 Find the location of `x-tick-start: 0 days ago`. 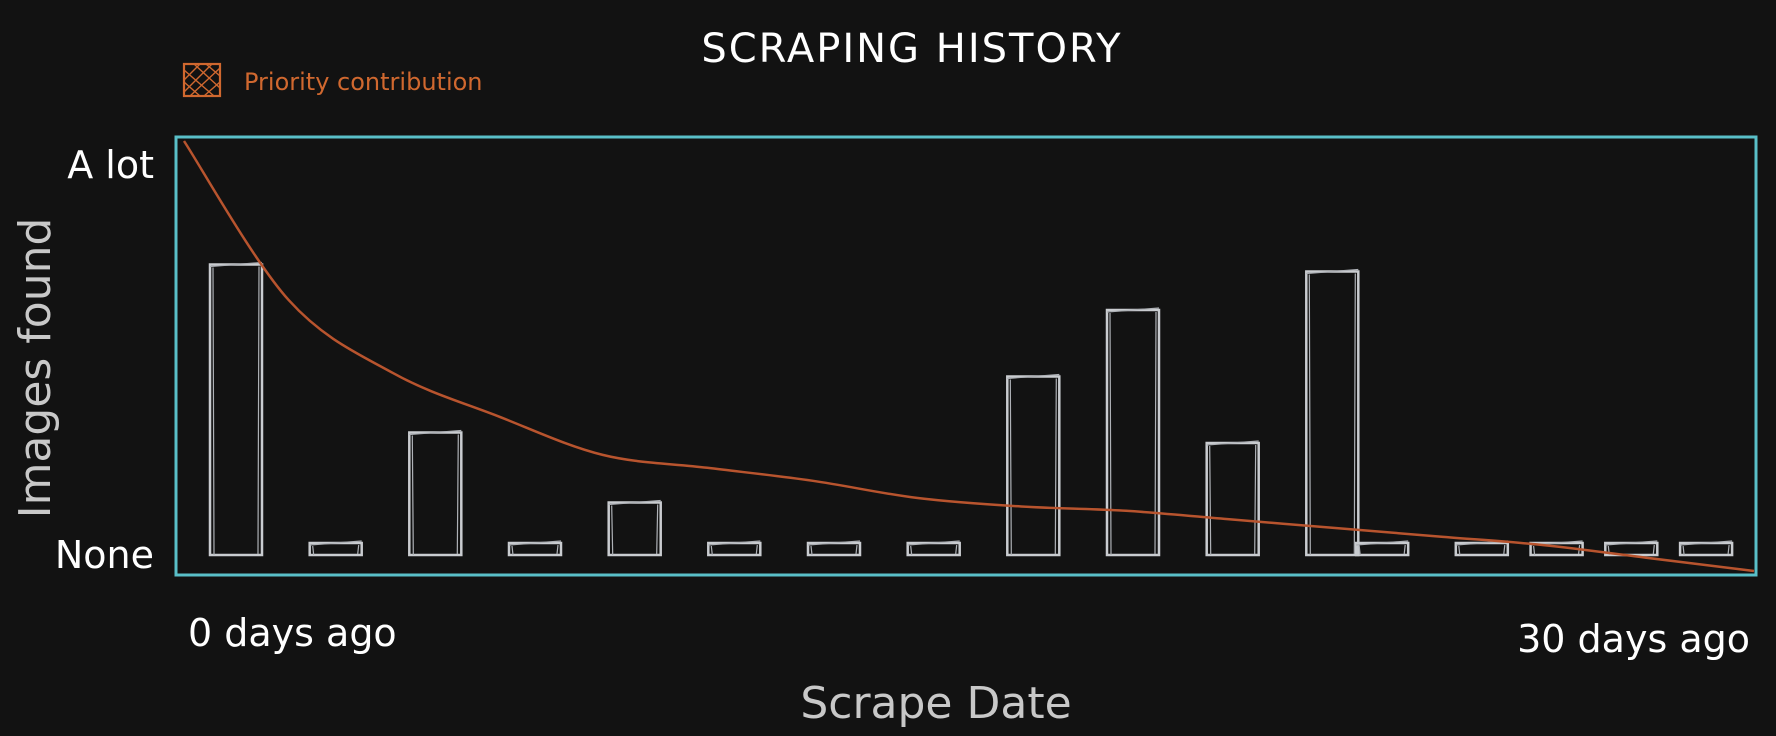

x-tick-start: 0 days ago is located at coordinates (292, 633).